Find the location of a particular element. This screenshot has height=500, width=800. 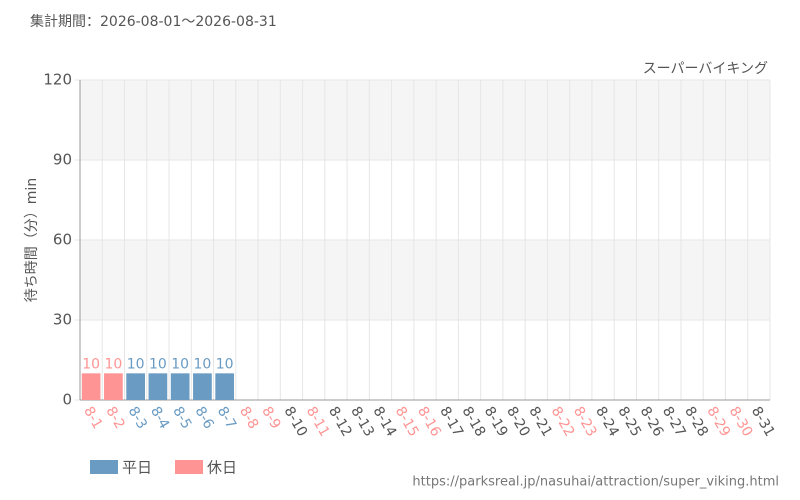

x-tick-label: 8-3 is located at coordinates (137, 418).